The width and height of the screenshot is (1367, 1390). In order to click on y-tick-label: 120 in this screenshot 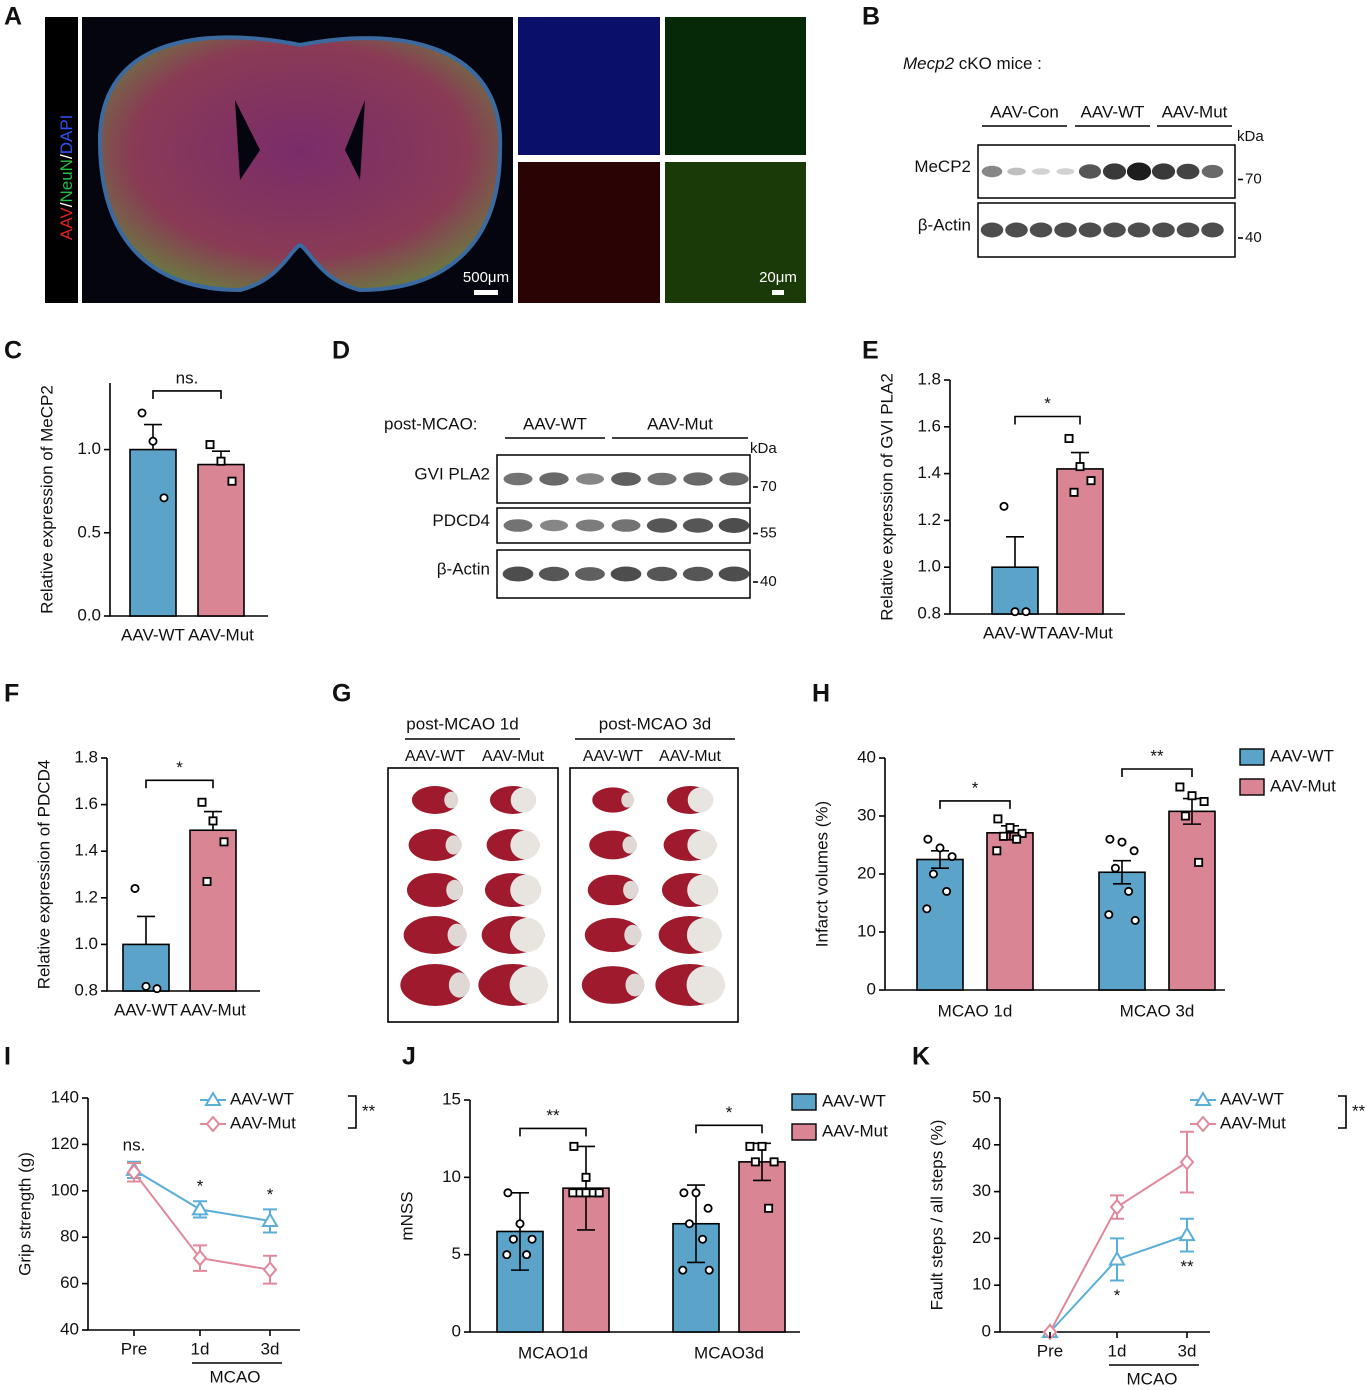, I will do `click(65, 1143)`.